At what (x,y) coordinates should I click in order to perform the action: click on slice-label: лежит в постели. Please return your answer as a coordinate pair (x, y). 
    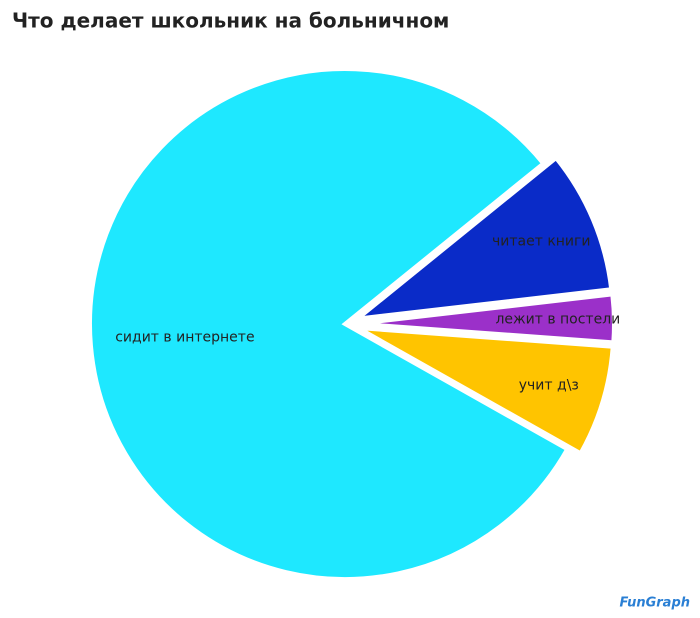
    Looking at the image, I should click on (557, 320).